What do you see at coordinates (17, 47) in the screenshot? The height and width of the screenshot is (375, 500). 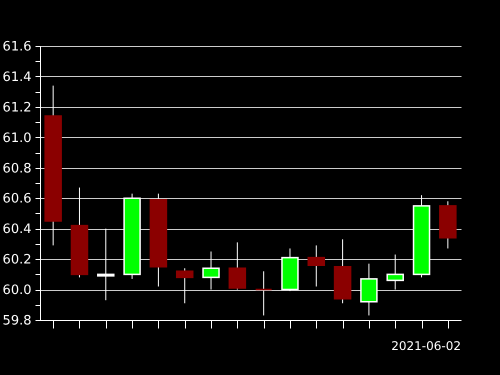 I see `y-tick-label: 61.6` at bounding box center [17, 47].